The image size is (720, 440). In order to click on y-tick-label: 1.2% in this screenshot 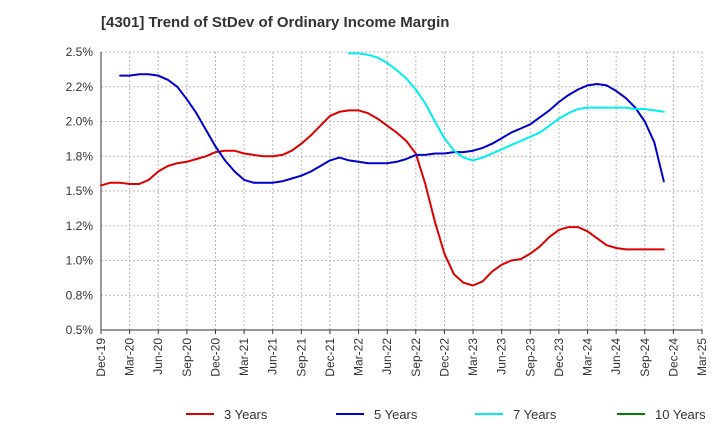, I will do `click(80, 226)`.